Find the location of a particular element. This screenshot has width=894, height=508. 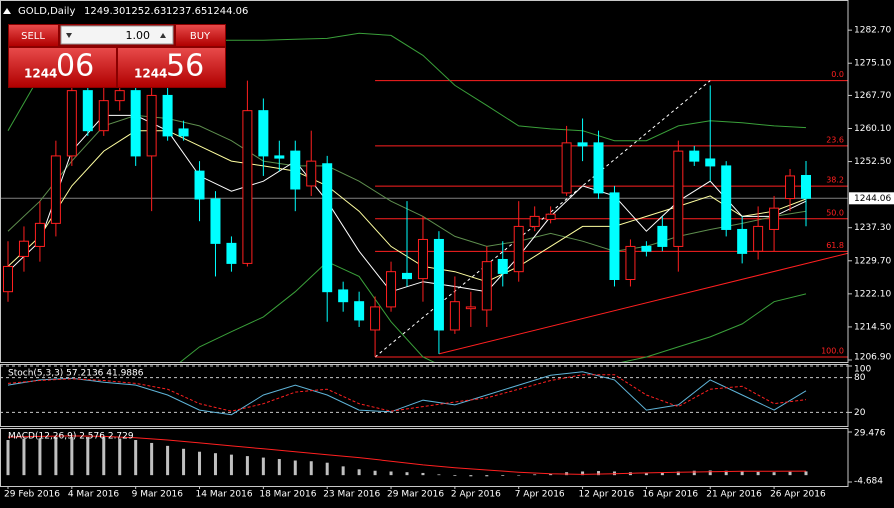

ask-big: 1244 is located at coordinates (150, 74).